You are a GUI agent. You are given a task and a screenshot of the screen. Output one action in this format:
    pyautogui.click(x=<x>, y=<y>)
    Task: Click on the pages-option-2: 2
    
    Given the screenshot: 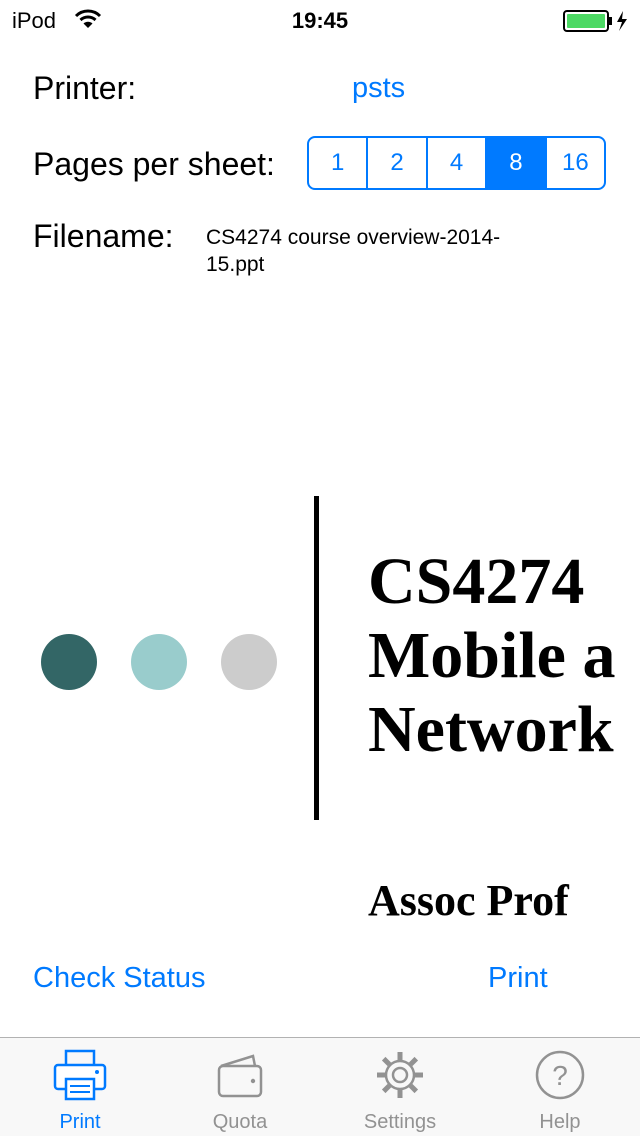 What is the action you would take?
    pyautogui.click(x=395, y=163)
    